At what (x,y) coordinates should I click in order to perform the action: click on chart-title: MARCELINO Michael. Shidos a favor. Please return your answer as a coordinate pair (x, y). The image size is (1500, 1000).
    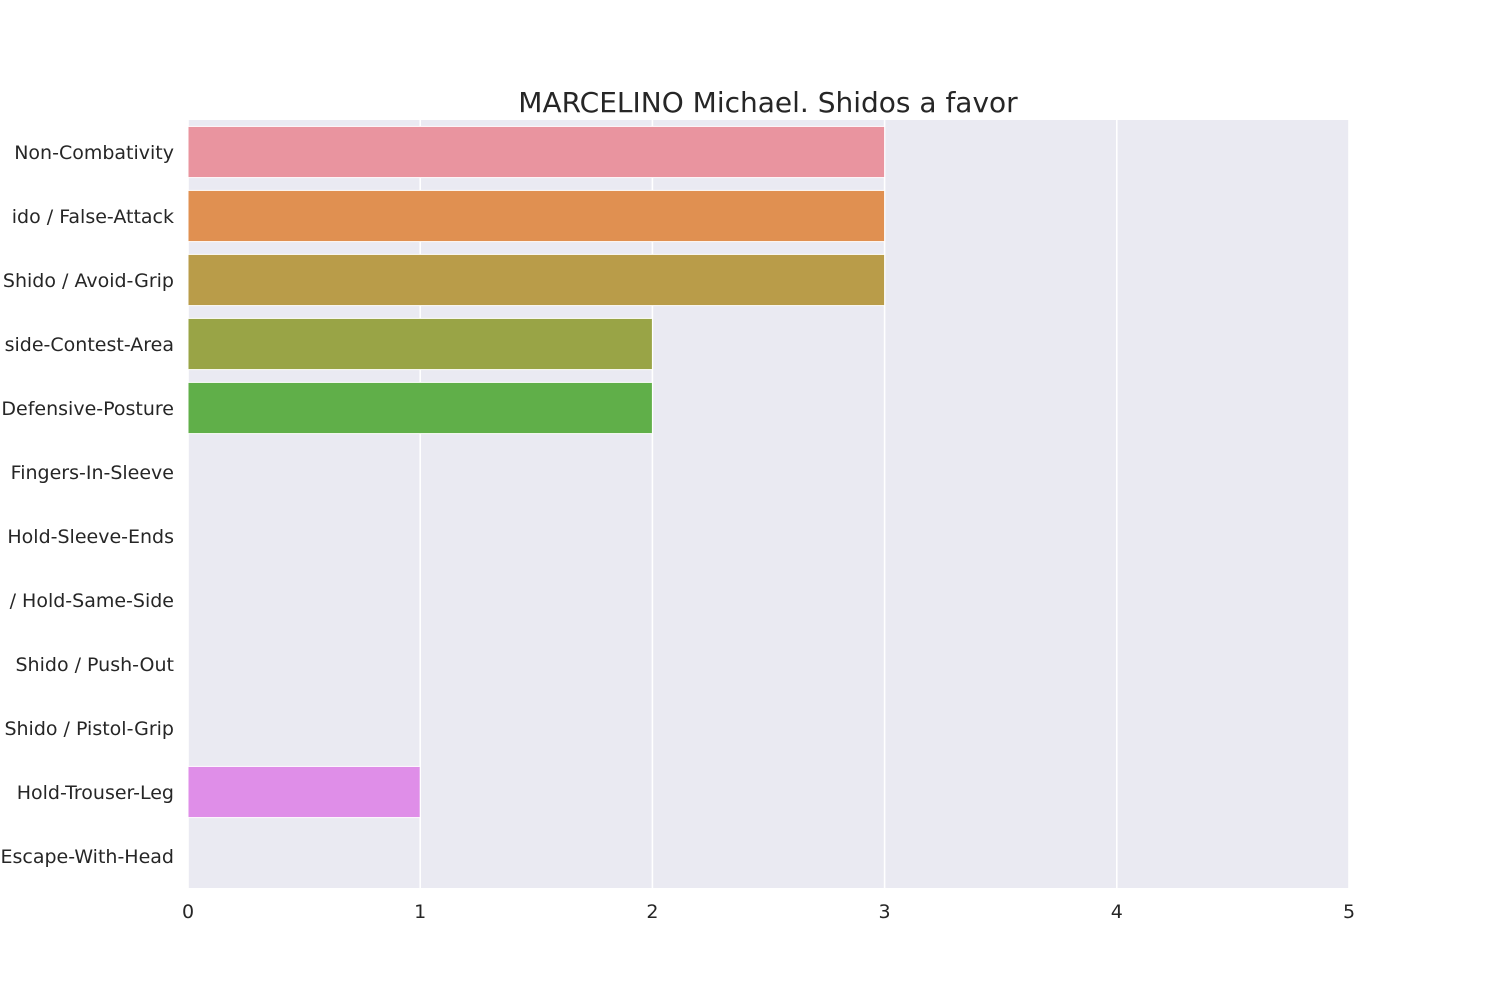
    Looking at the image, I should click on (768, 102).